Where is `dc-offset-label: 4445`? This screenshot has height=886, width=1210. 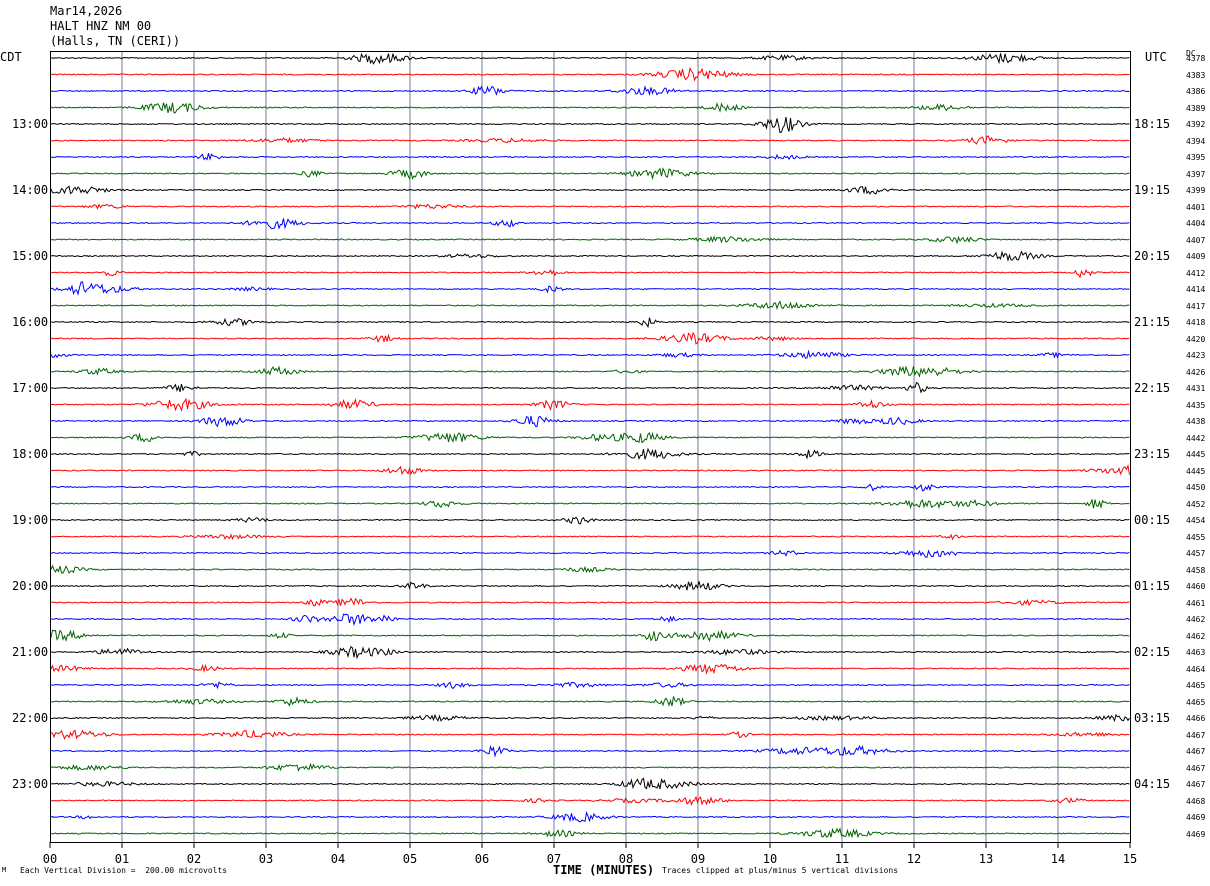
dc-offset-label: 4445 is located at coordinates (1196, 454).